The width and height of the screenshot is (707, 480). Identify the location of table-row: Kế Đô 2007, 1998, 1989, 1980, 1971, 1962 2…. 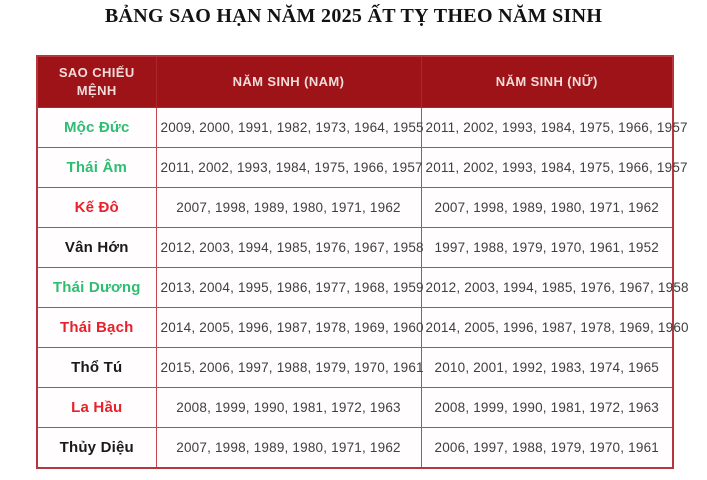
(355, 207).